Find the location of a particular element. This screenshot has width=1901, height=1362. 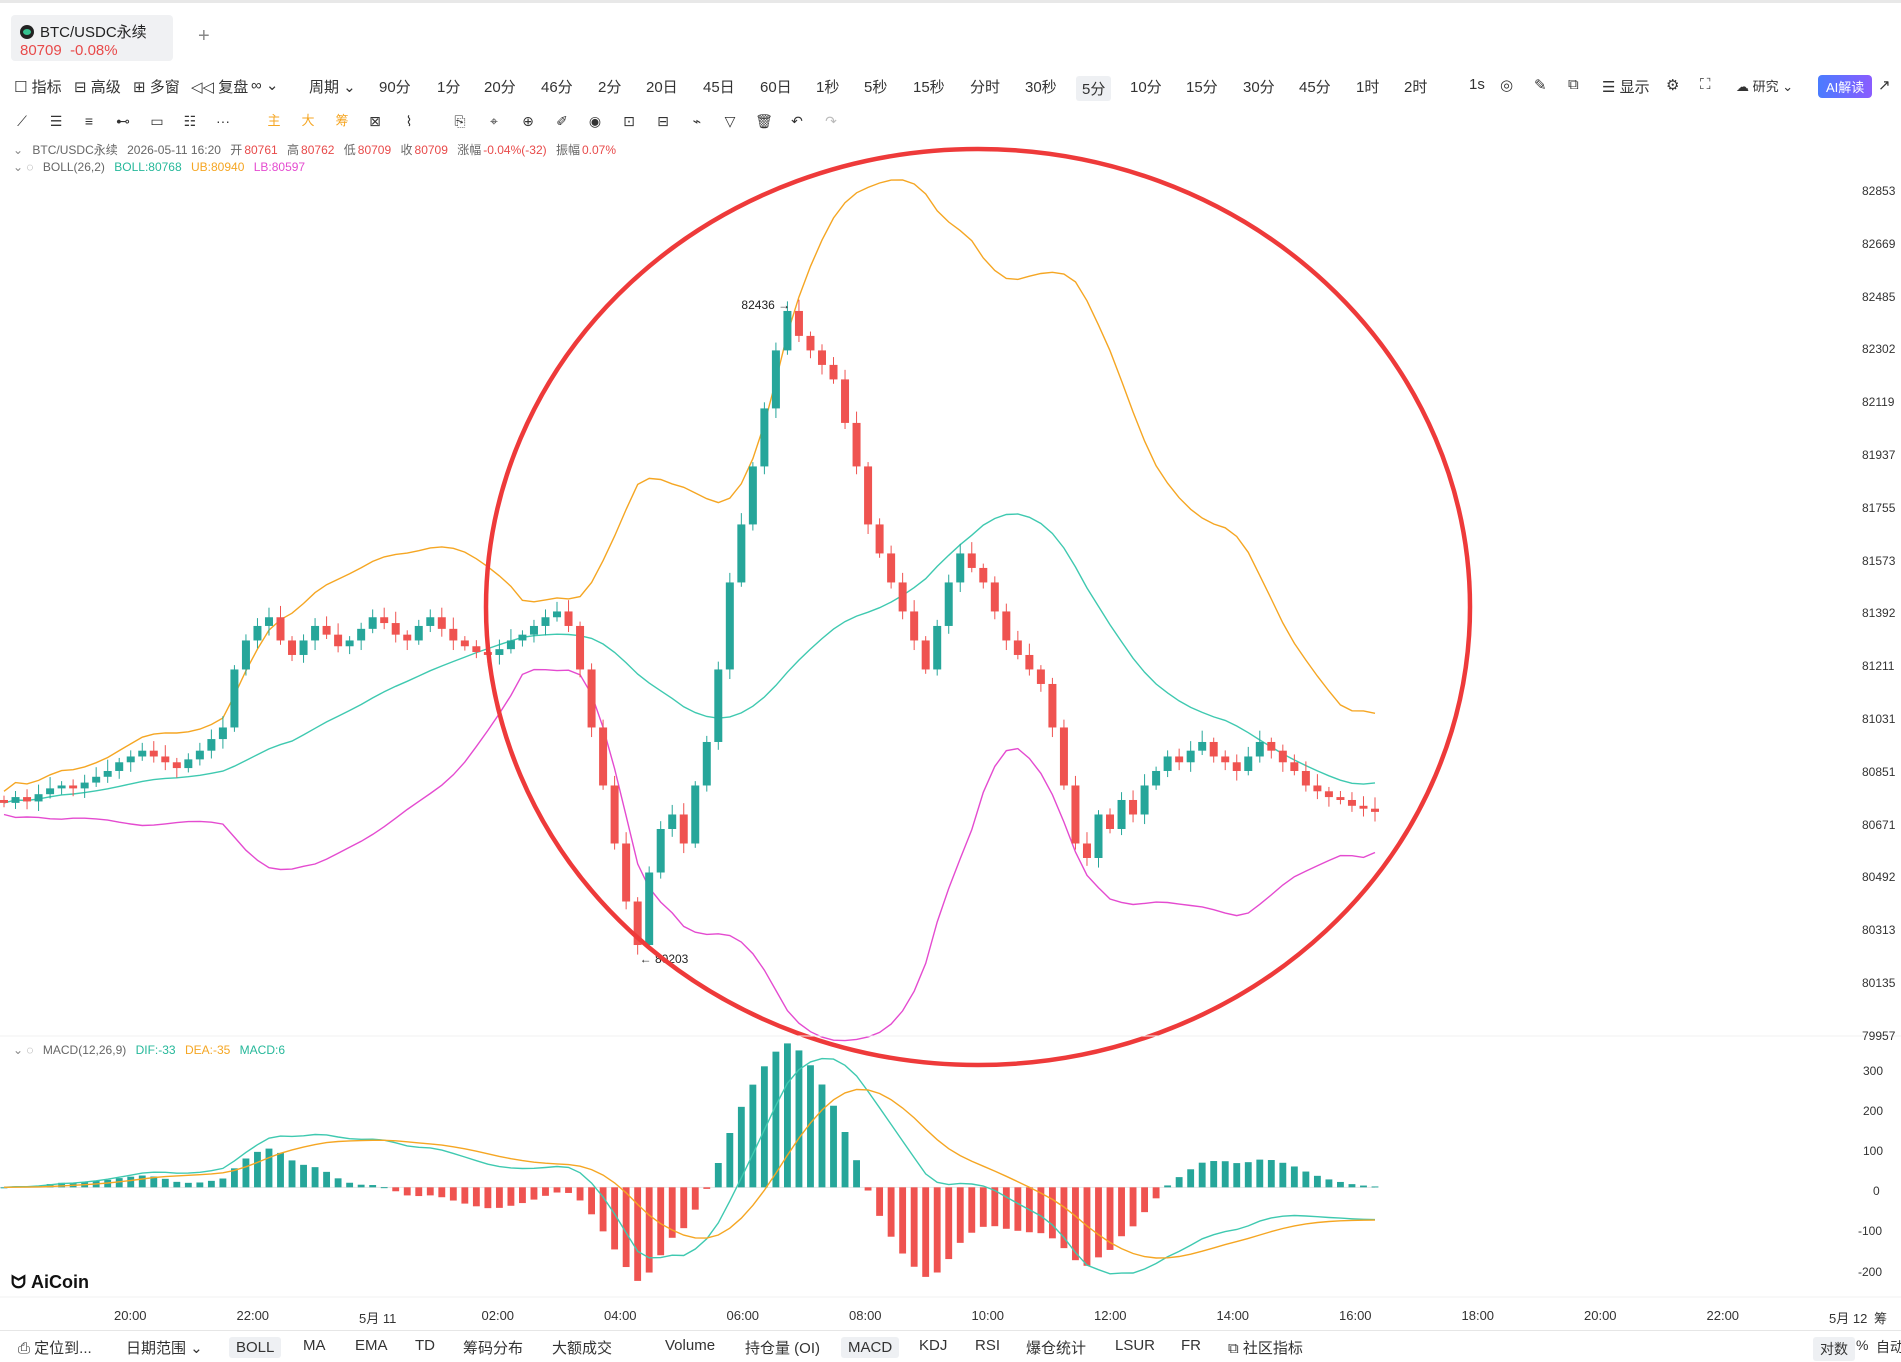

more-icon: ··· is located at coordinates (223, 121).